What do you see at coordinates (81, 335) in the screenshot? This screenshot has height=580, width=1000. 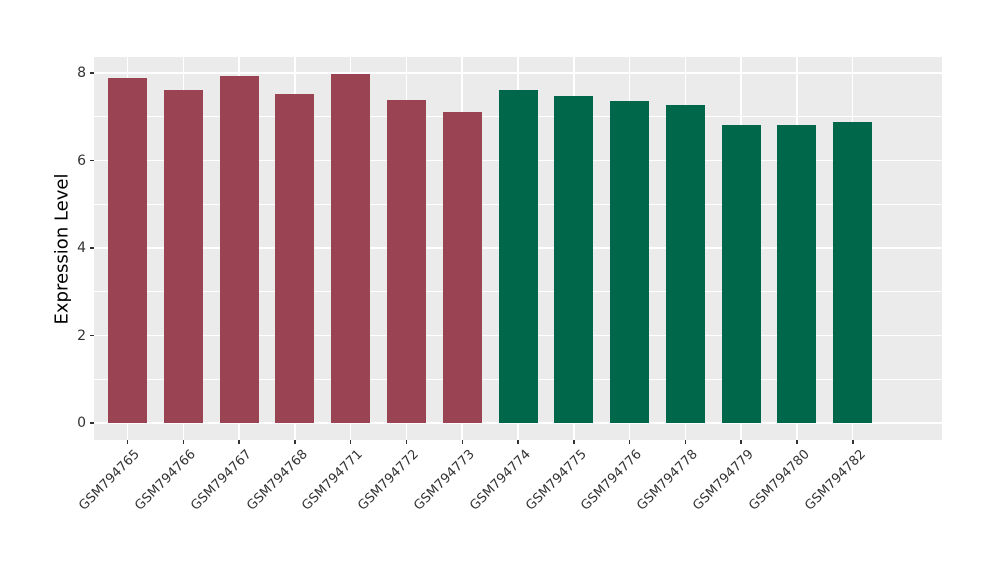 I see `y-tick-label: 2` at bounding box center [81, 335].